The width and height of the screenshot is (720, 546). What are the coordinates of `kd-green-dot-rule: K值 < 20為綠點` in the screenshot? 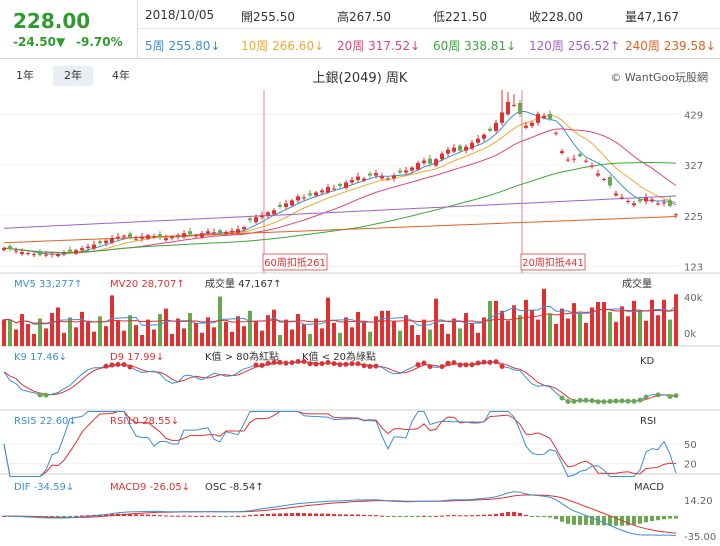 It's located at (339, 356).